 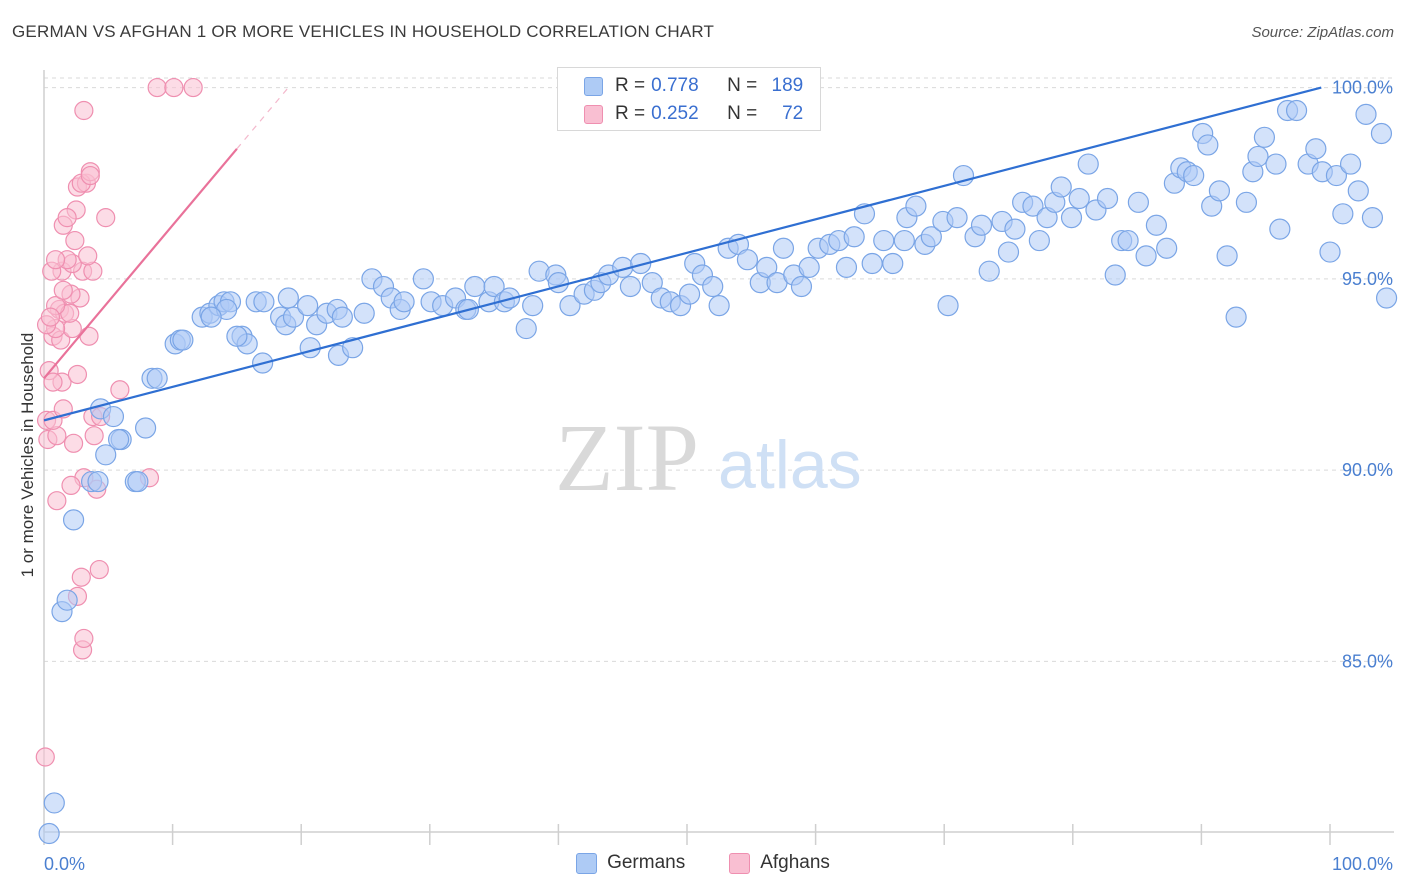 What do you see at coordinates (119, 422) in the screenshot?
I see `afghan-series` at bounding box center [119, 422].